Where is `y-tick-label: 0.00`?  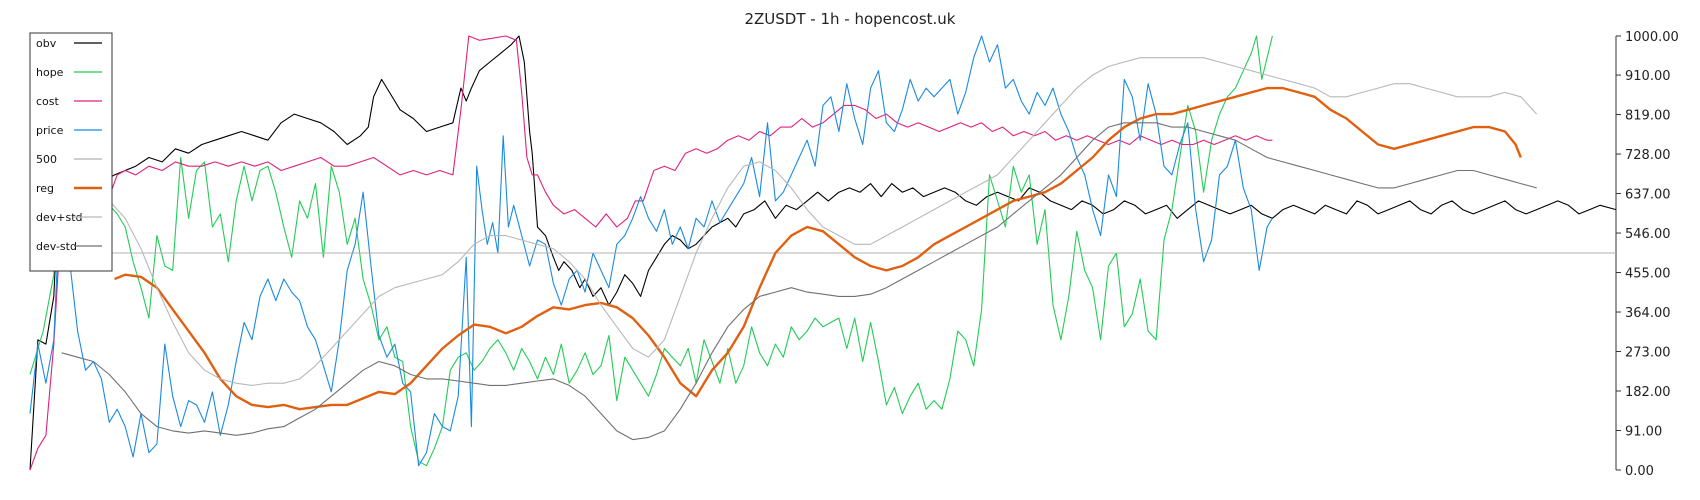 y-tick-label: 0.00 is located at coordinates (1639, 471).